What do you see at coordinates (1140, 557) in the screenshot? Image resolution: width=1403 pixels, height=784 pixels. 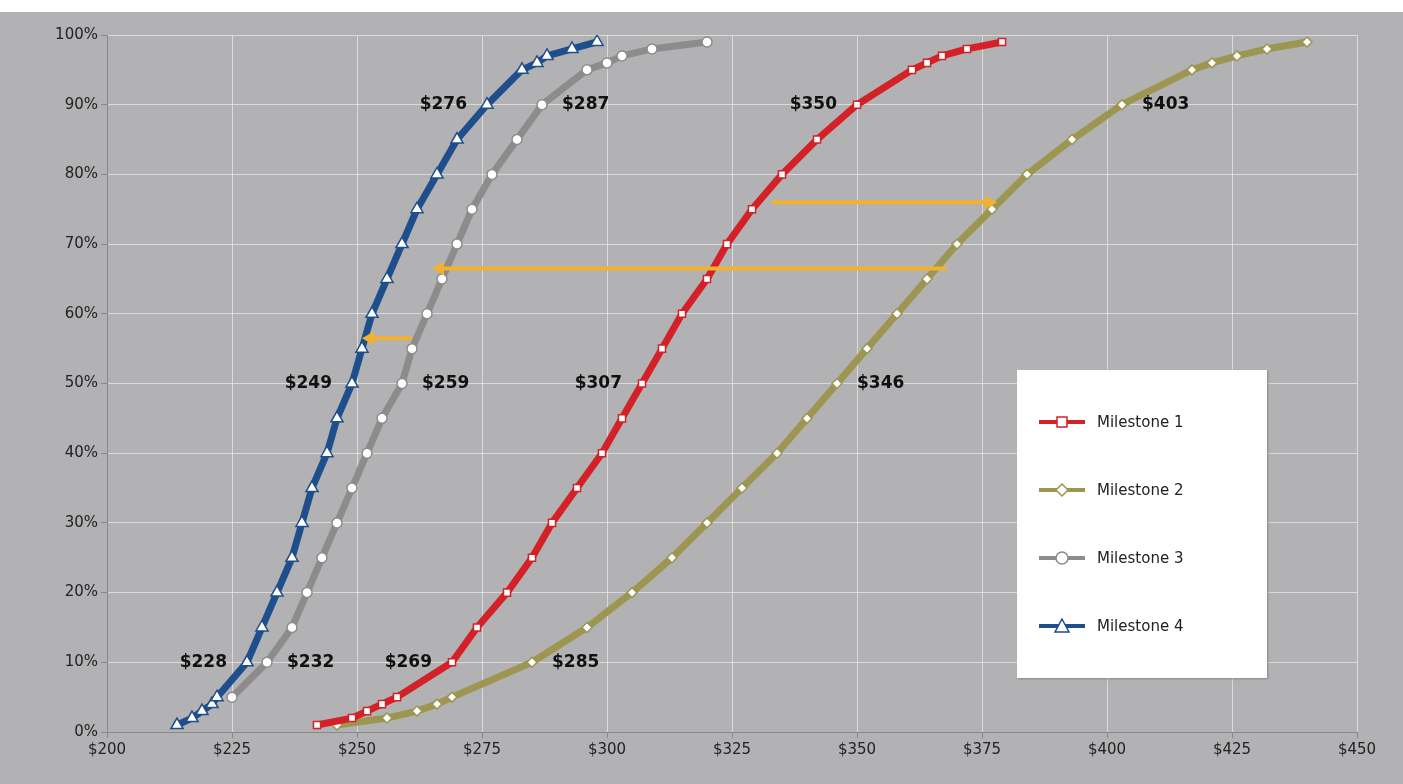 I see `legend-label: Milestone 3` at bounding box center [1140, 557].